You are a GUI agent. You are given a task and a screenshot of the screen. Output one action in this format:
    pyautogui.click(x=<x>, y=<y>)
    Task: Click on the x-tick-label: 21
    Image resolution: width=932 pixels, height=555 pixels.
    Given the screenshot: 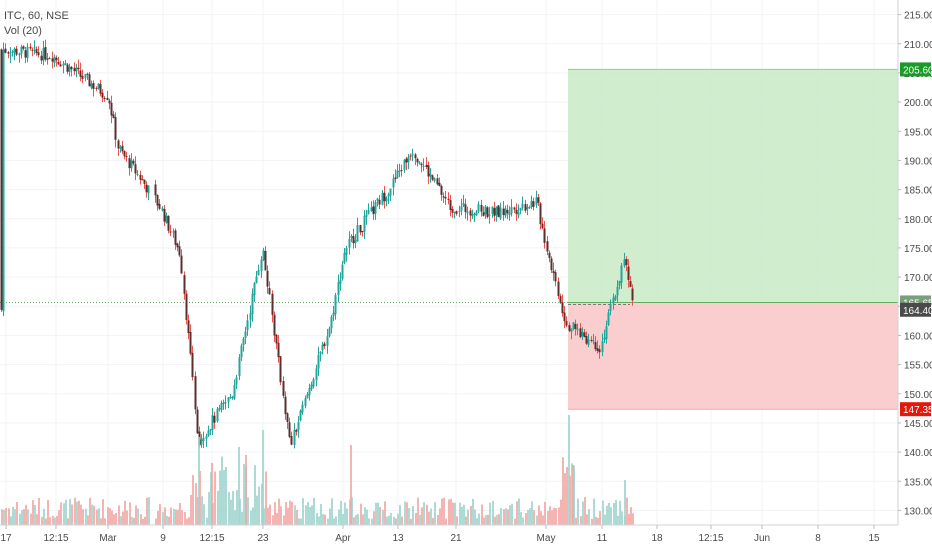 What is the action you would take?
    pyautogui.click(x=456, y=538)
    